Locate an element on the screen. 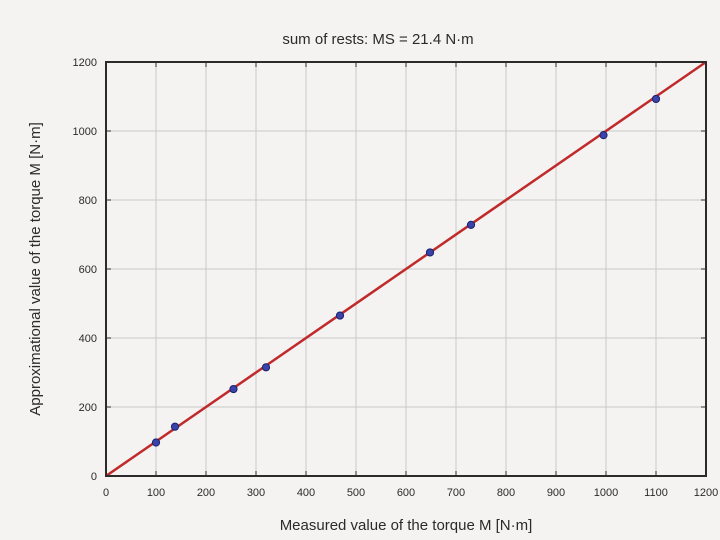  y-tick-label: 800 is located at coordinates (88, 201).